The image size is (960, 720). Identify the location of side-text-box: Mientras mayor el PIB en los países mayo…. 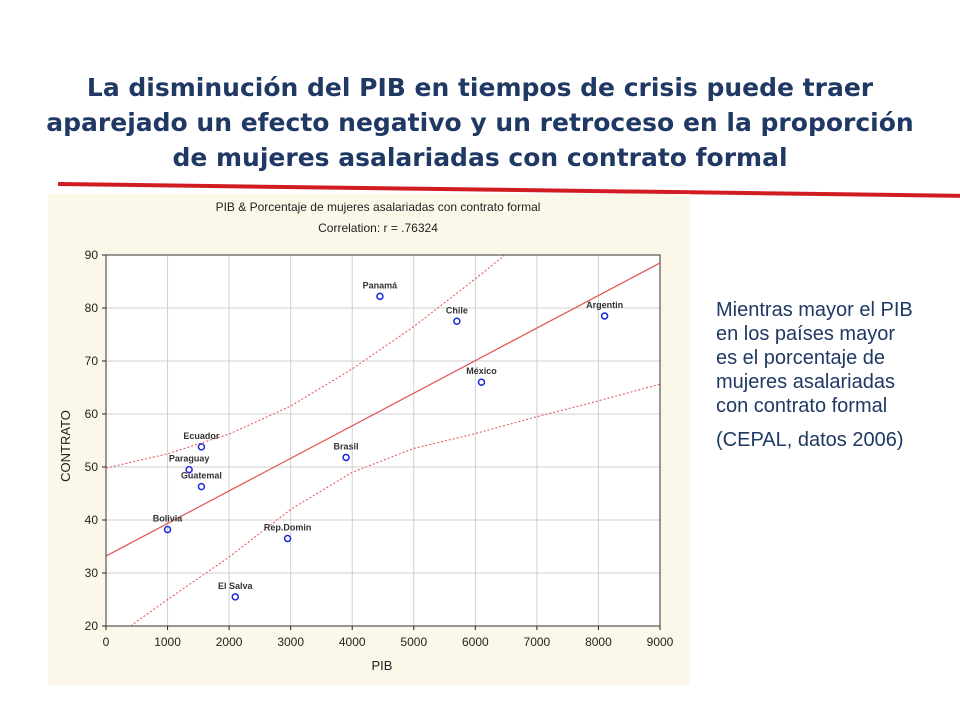
(816, 380).